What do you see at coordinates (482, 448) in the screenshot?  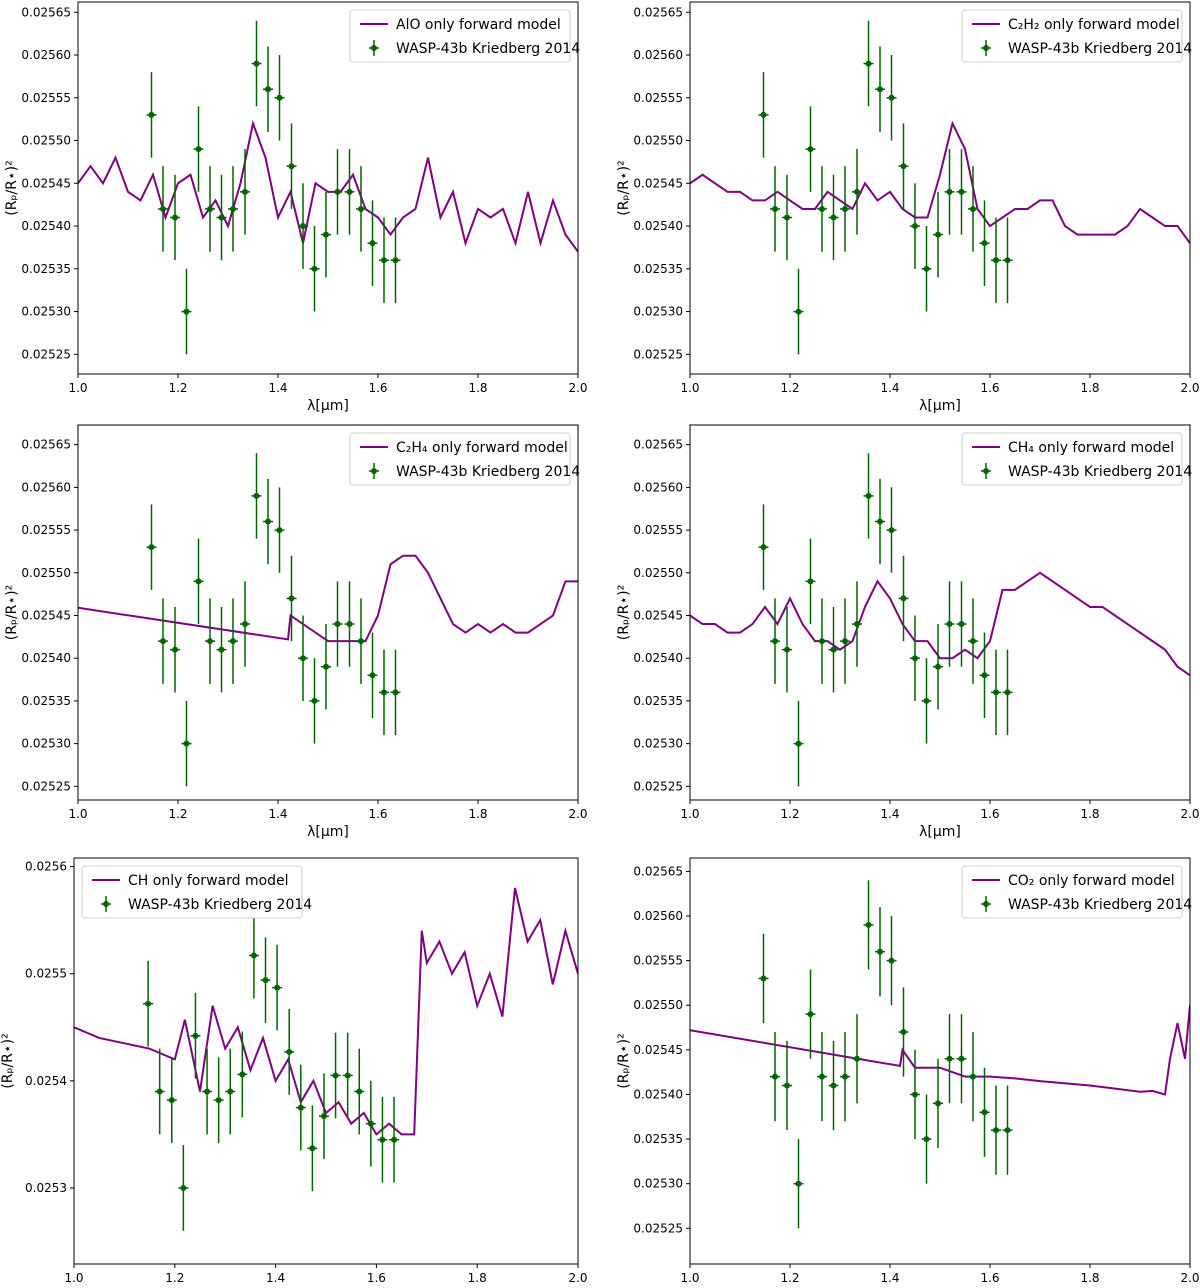 I see `legend-label: C₂H₄ only forward model` at bounding box center [482, 448].